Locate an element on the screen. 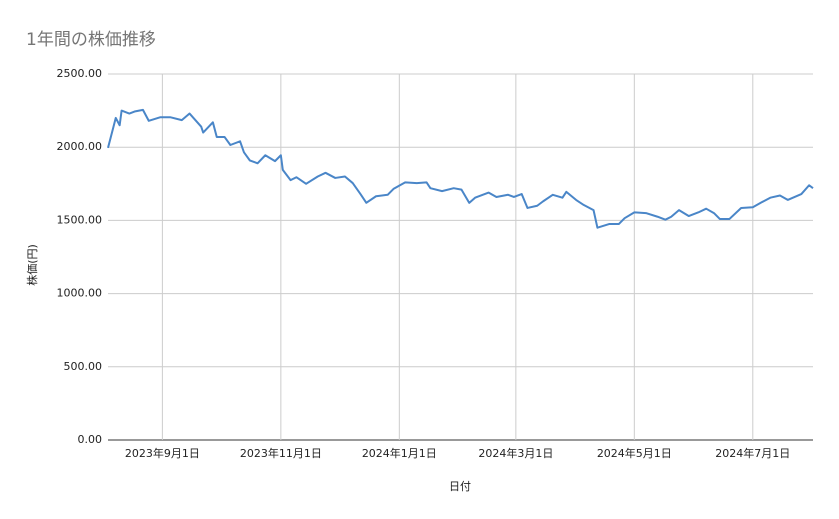 The width and height of the screenshot is (839, 519). y-tick-label: 2000.00 is located at coordinates (80, 146).